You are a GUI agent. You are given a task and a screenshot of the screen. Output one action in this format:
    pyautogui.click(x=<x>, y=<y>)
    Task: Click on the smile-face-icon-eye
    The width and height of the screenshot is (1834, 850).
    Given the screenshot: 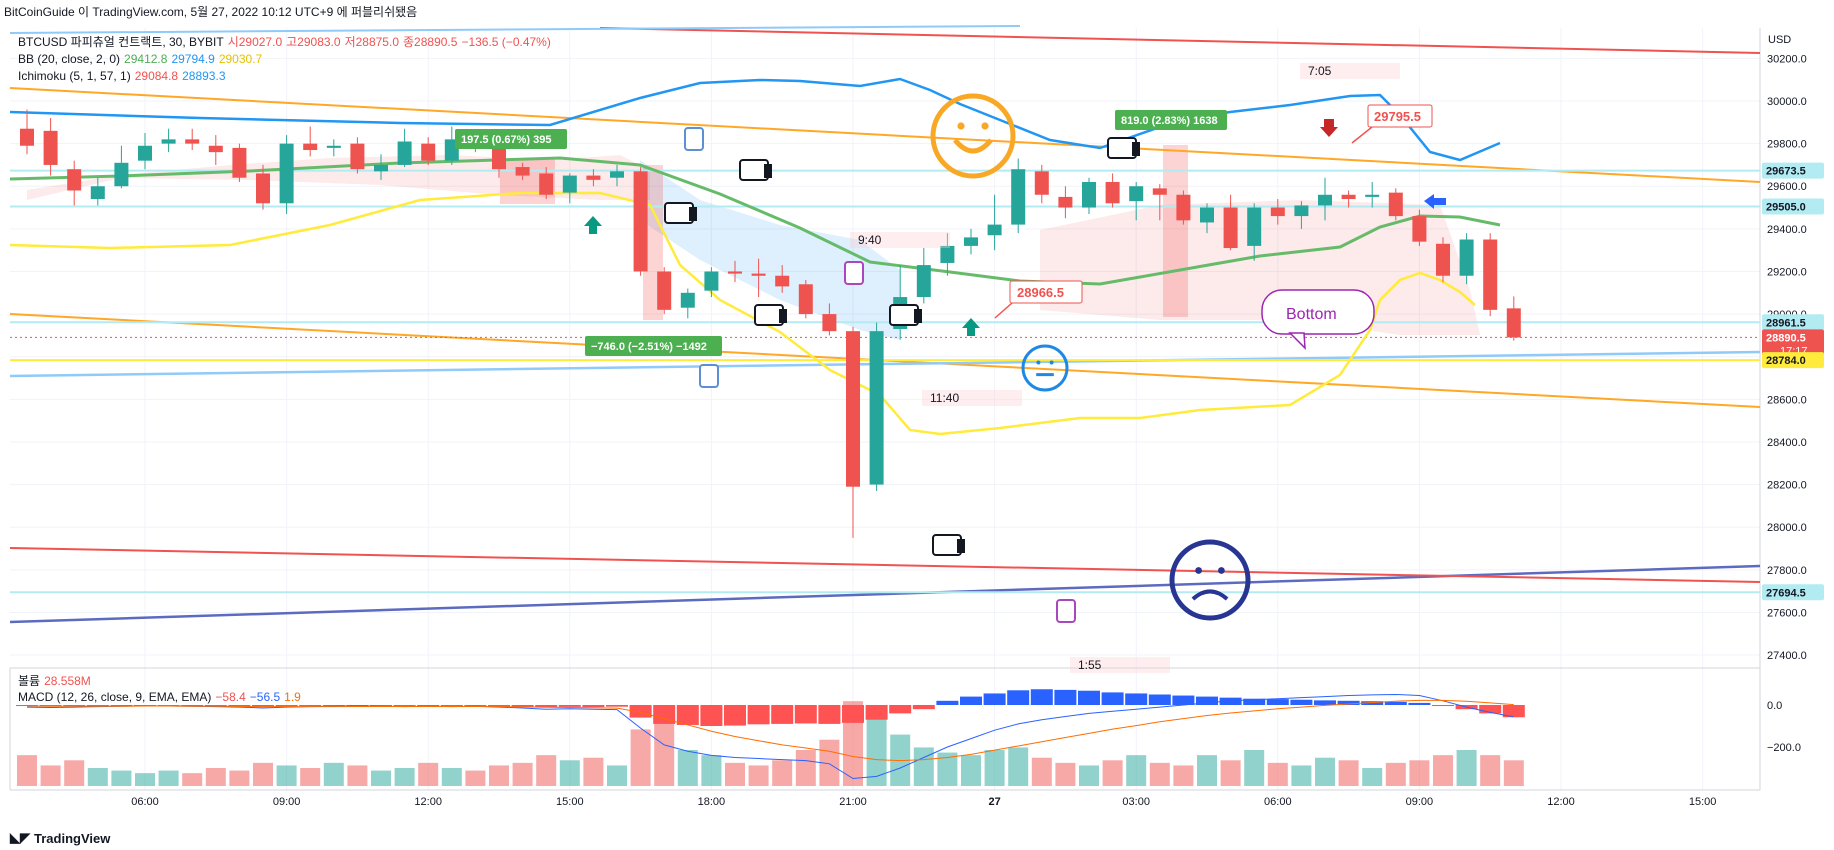 What is the action you would take?
    pyautogui.click(x=961, y=126)
    